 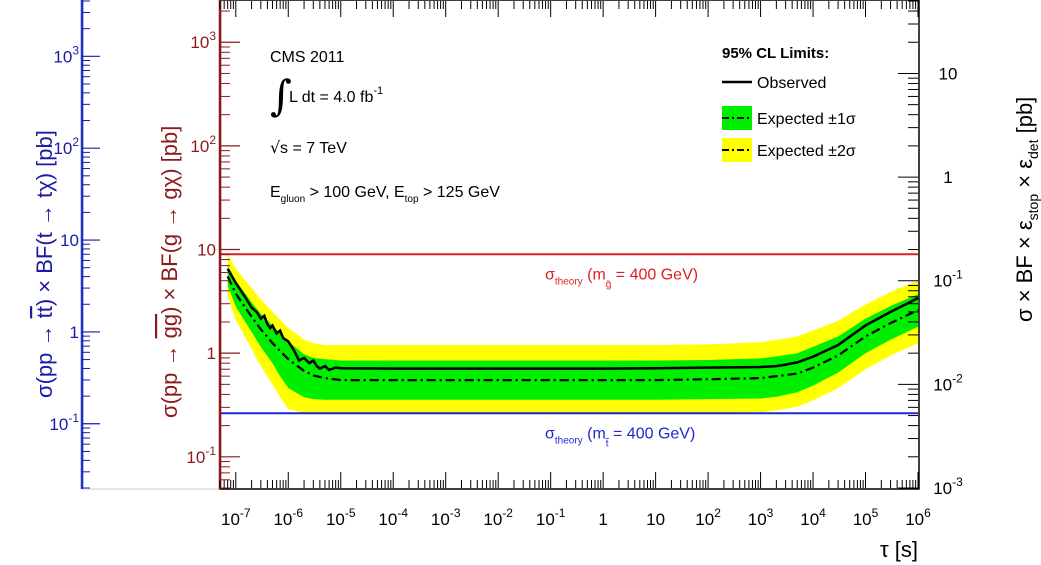 What do you see at coordinates (621, 278) in the screenshot?
I see `theory-label-gluino: σtheory (mg̃ = 400 GeV)` at bounding box center [621, 278].